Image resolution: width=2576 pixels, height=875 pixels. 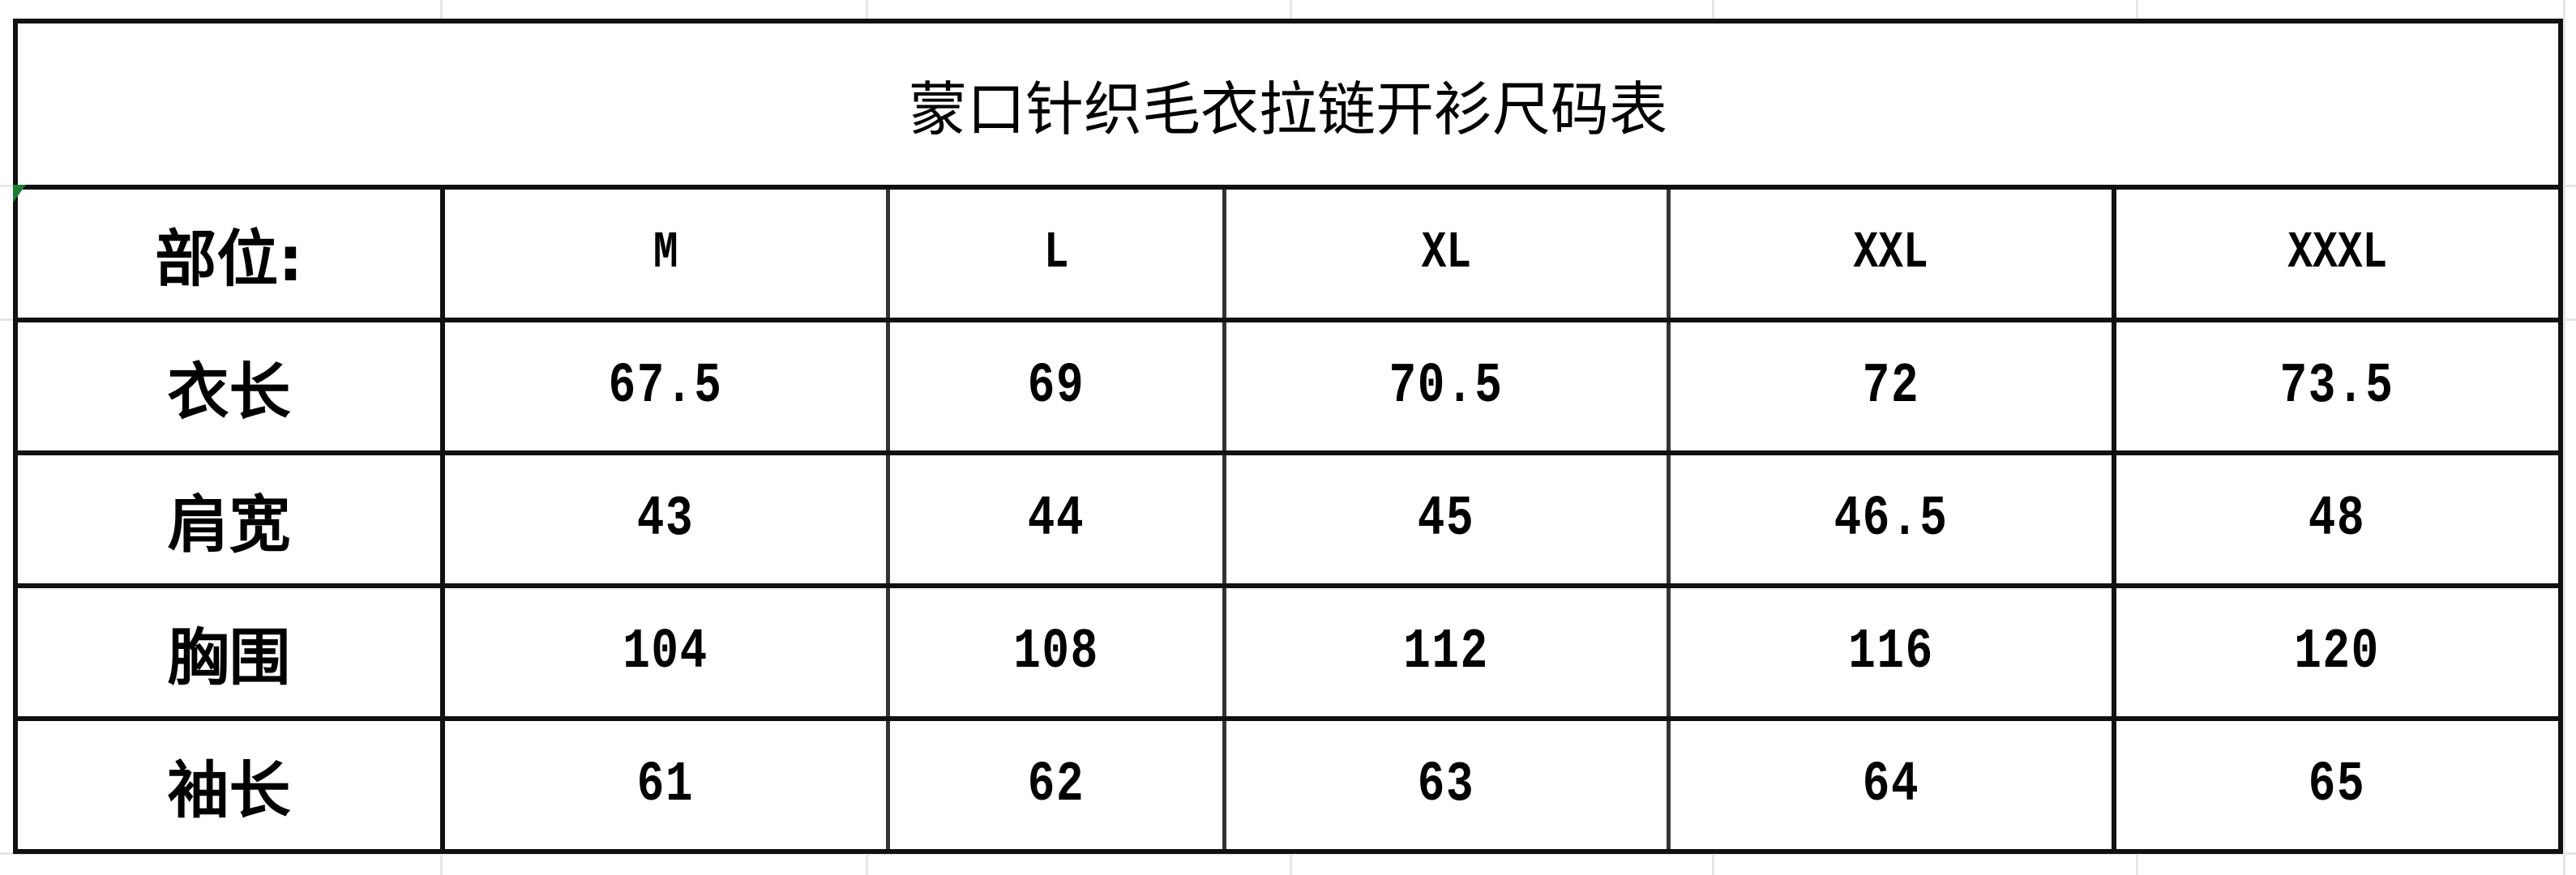 I want to click on value-cell: 70.5, so click(x=1446, y=386).